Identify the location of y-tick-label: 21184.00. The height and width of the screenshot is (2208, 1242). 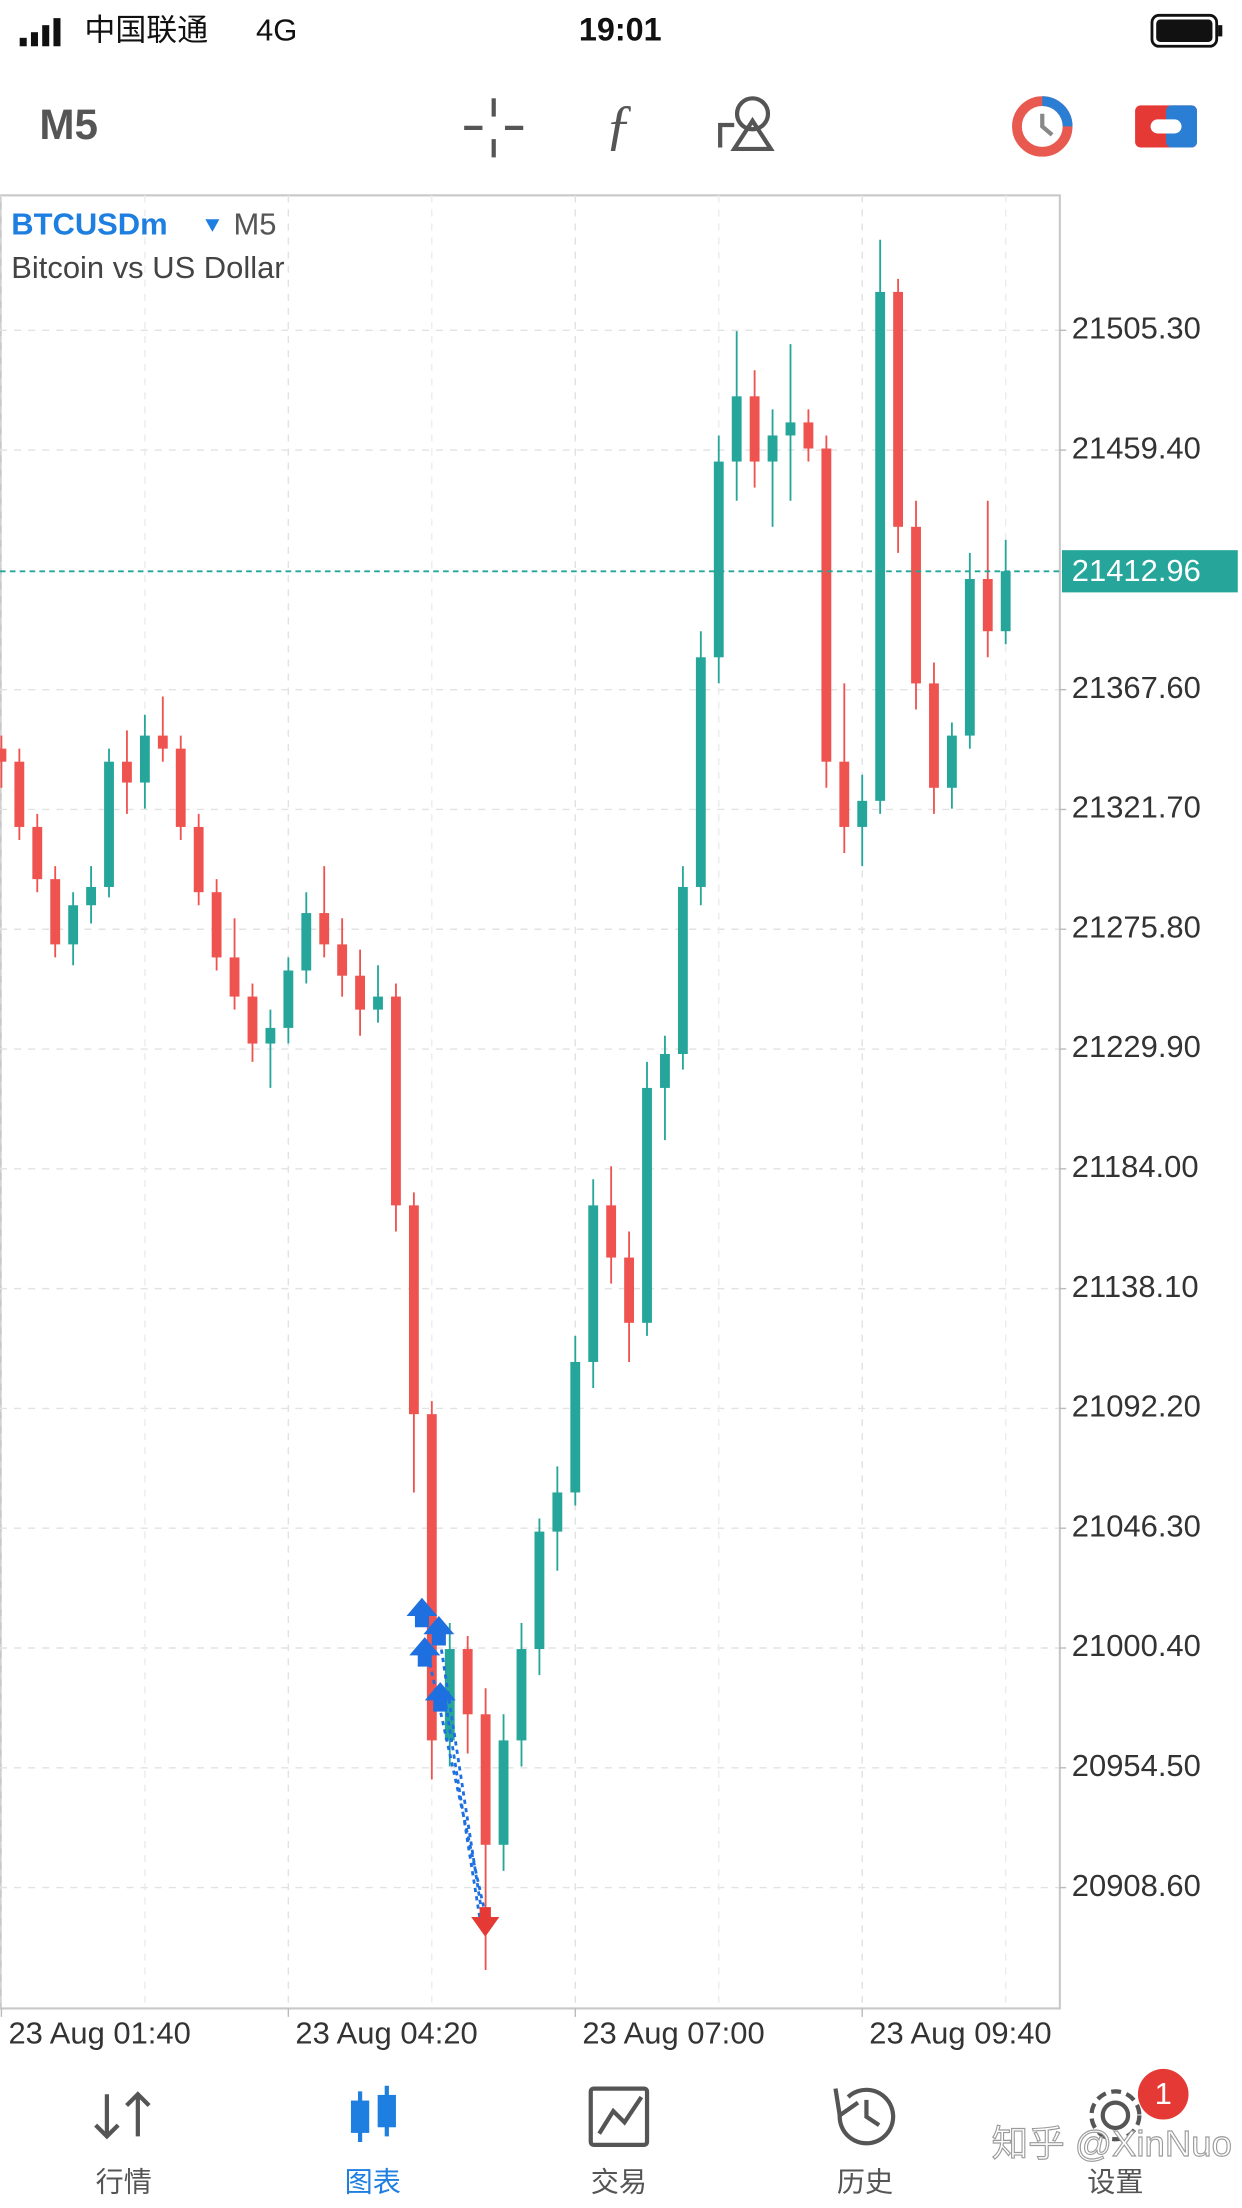
(1135, 1166).